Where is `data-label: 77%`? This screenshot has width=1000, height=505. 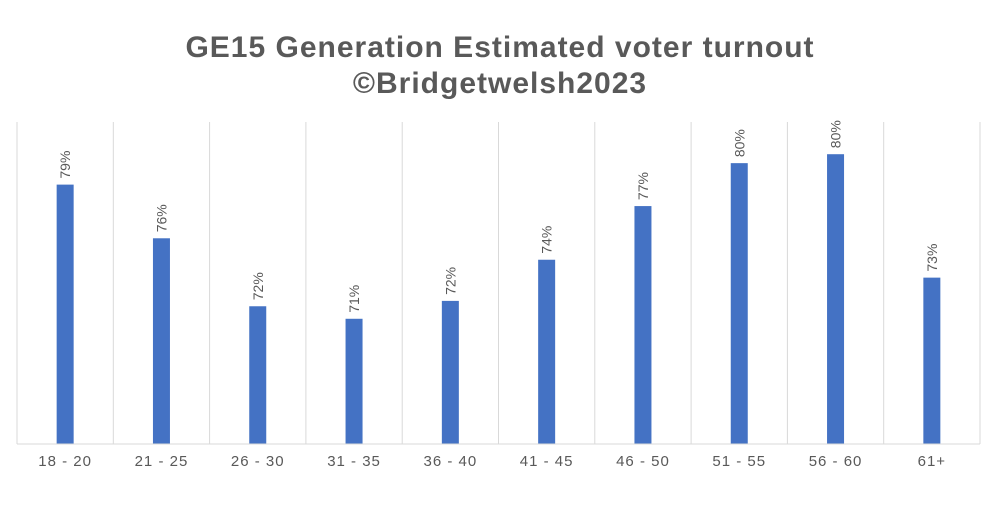
data-label: 77% is located at coordinates (643, 186).